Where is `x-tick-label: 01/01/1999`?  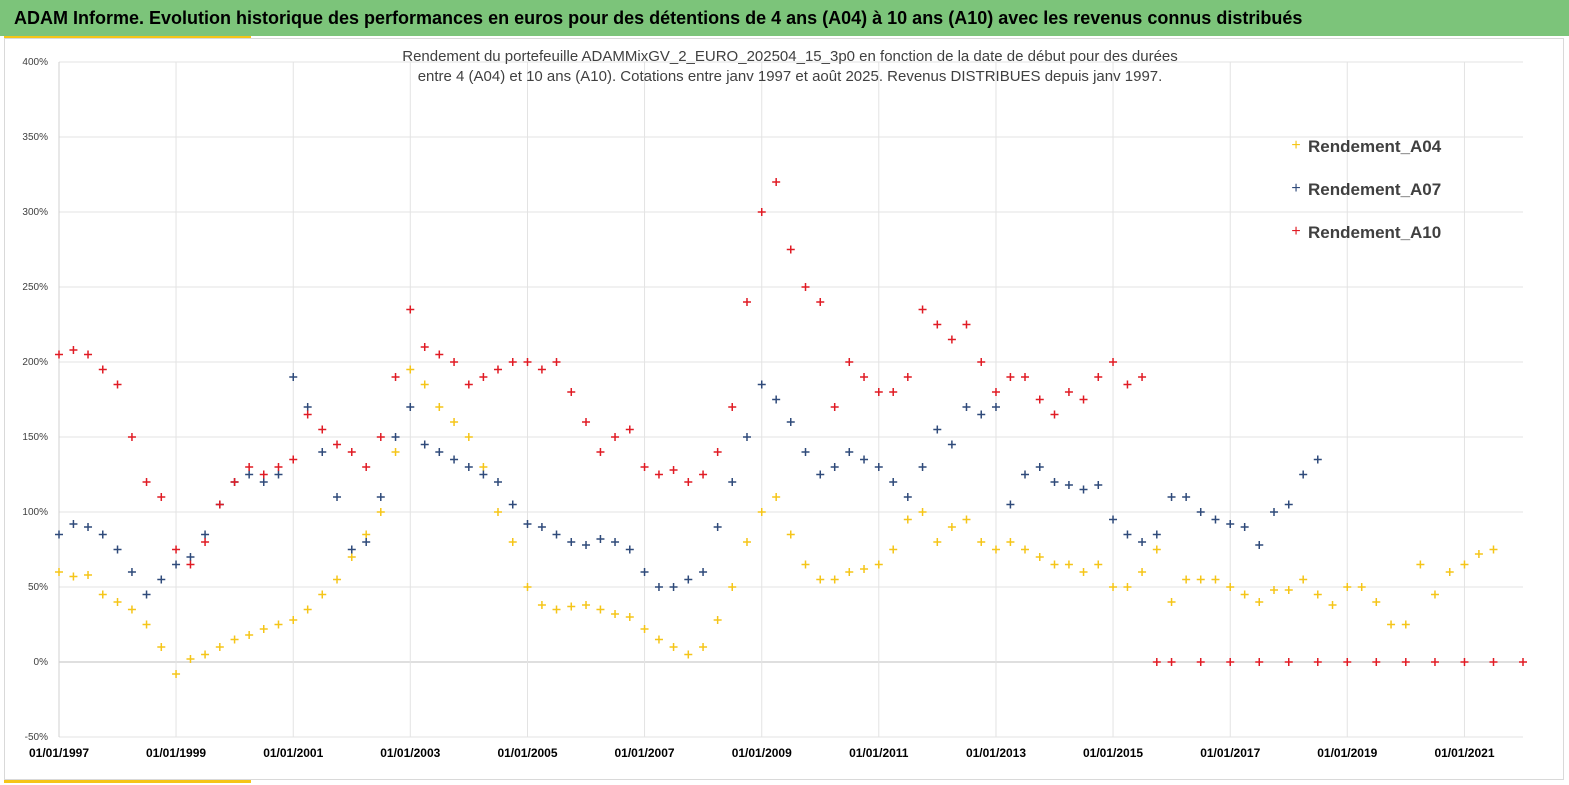
x-tick-label: 01/01/1999 is located at coordinates (176, 753).